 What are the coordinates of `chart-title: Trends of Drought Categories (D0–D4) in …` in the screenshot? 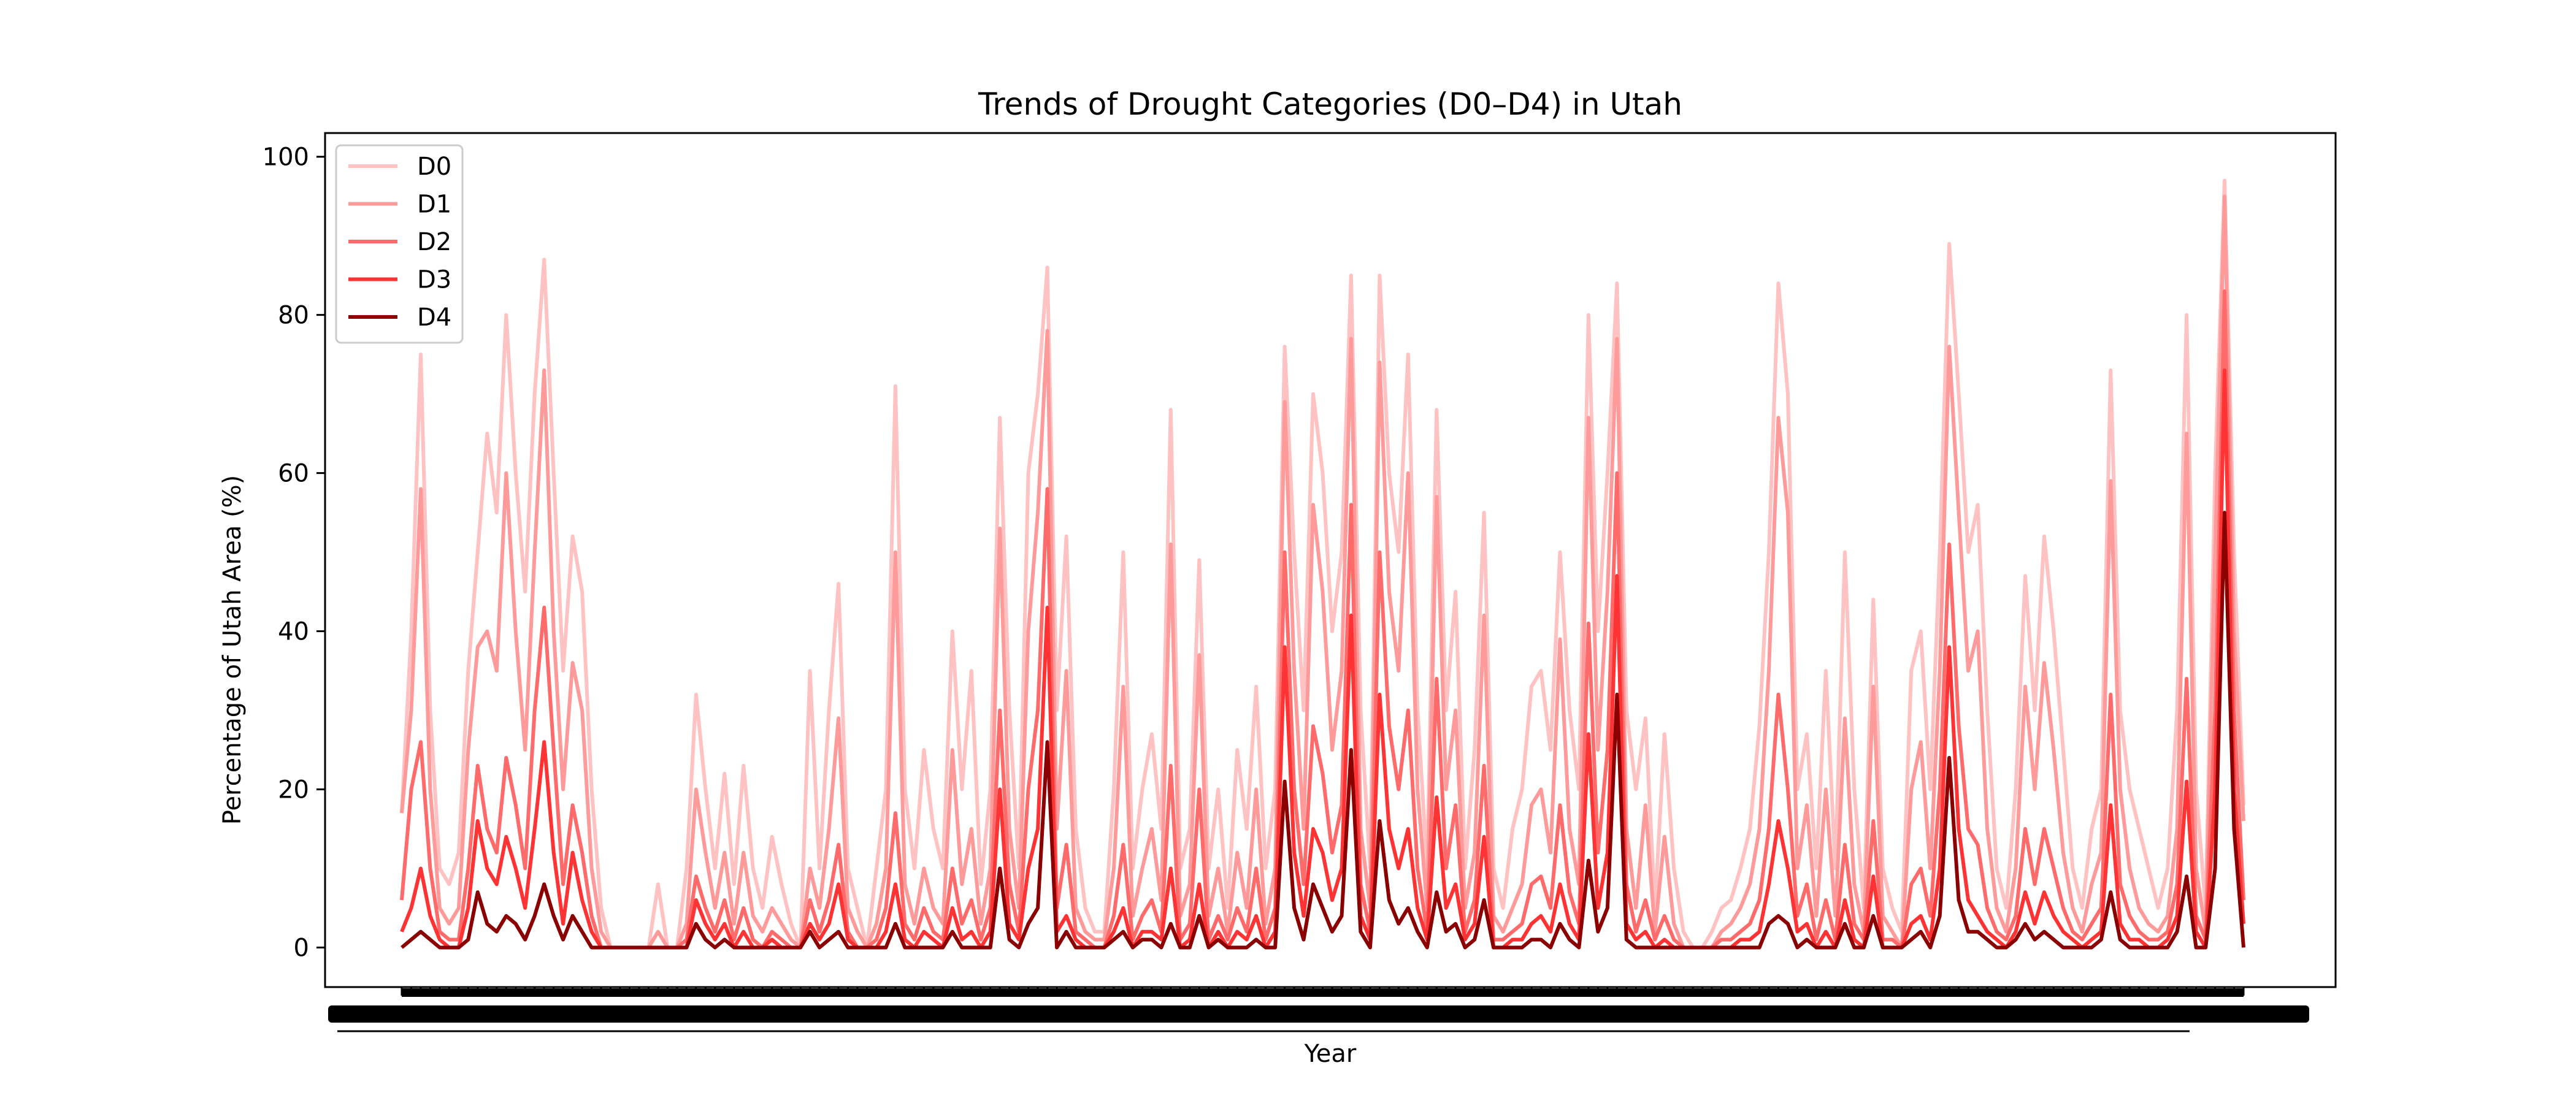 It's located at (1330, 104).